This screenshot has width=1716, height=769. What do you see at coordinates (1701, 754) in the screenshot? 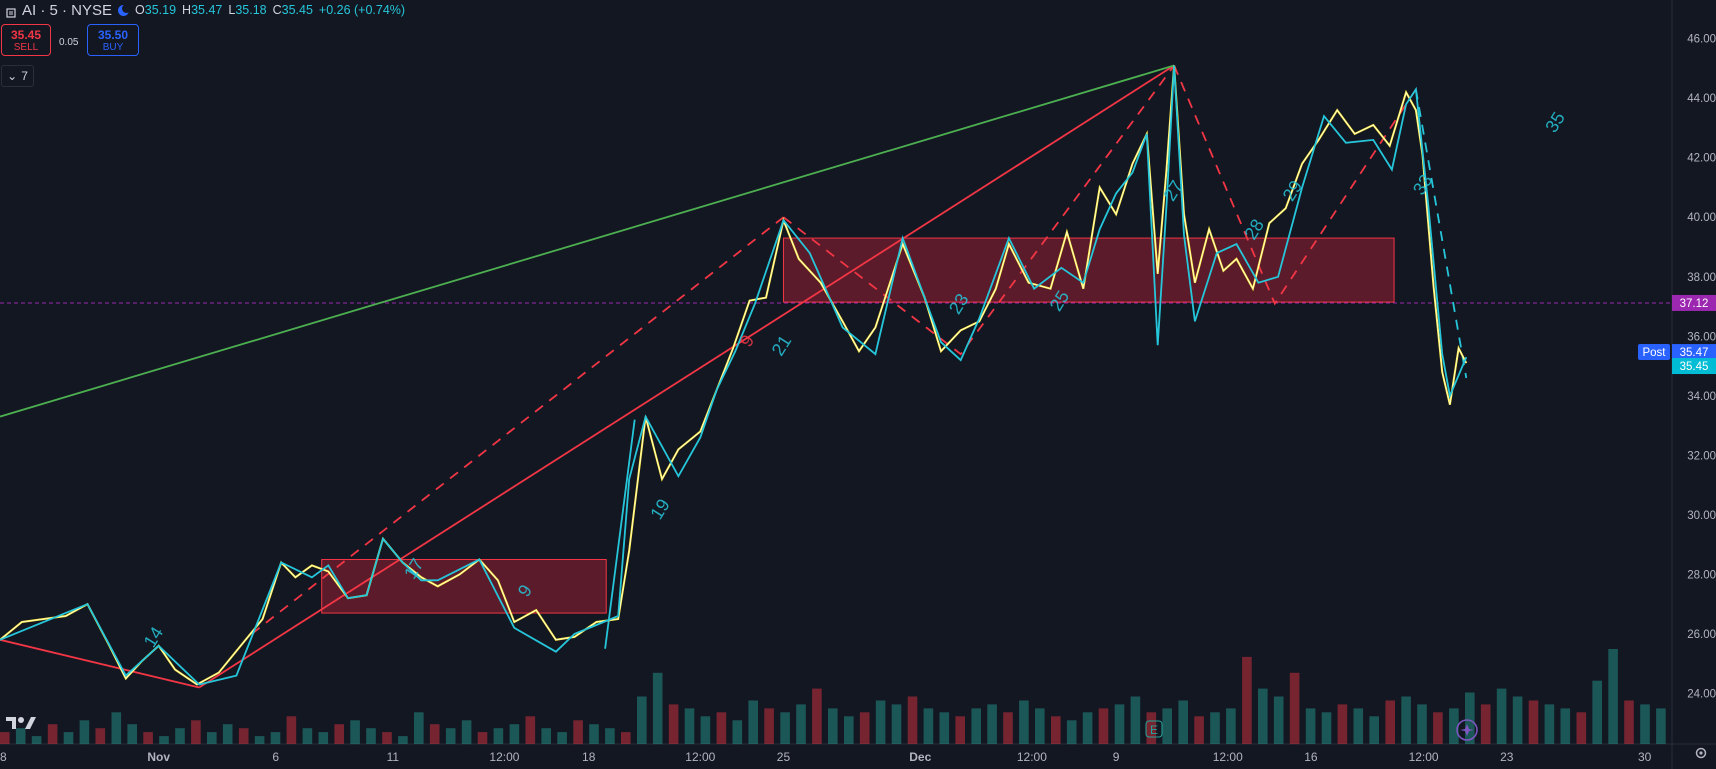
I see `settings-gear-icon` at bounding box center [1701, 754].